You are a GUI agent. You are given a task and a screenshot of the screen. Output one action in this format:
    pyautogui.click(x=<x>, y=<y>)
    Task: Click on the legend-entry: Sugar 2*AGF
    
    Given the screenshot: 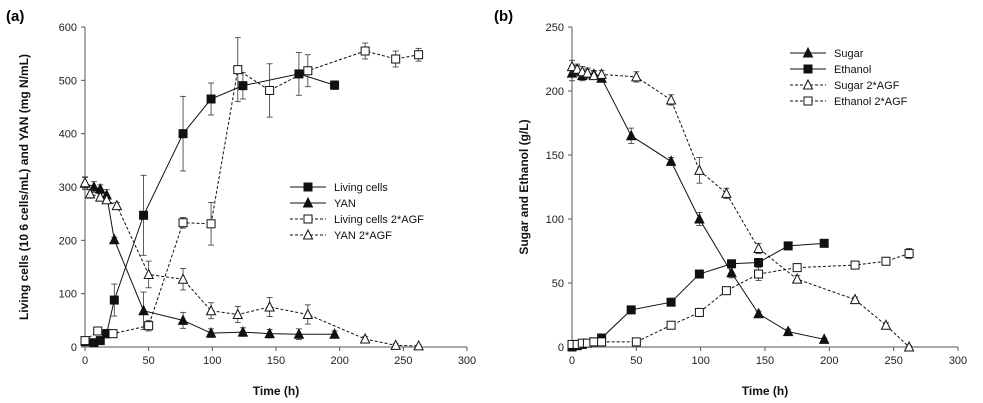 What is the action you would take?
    pyautogui.click(x=867, y=86)
    